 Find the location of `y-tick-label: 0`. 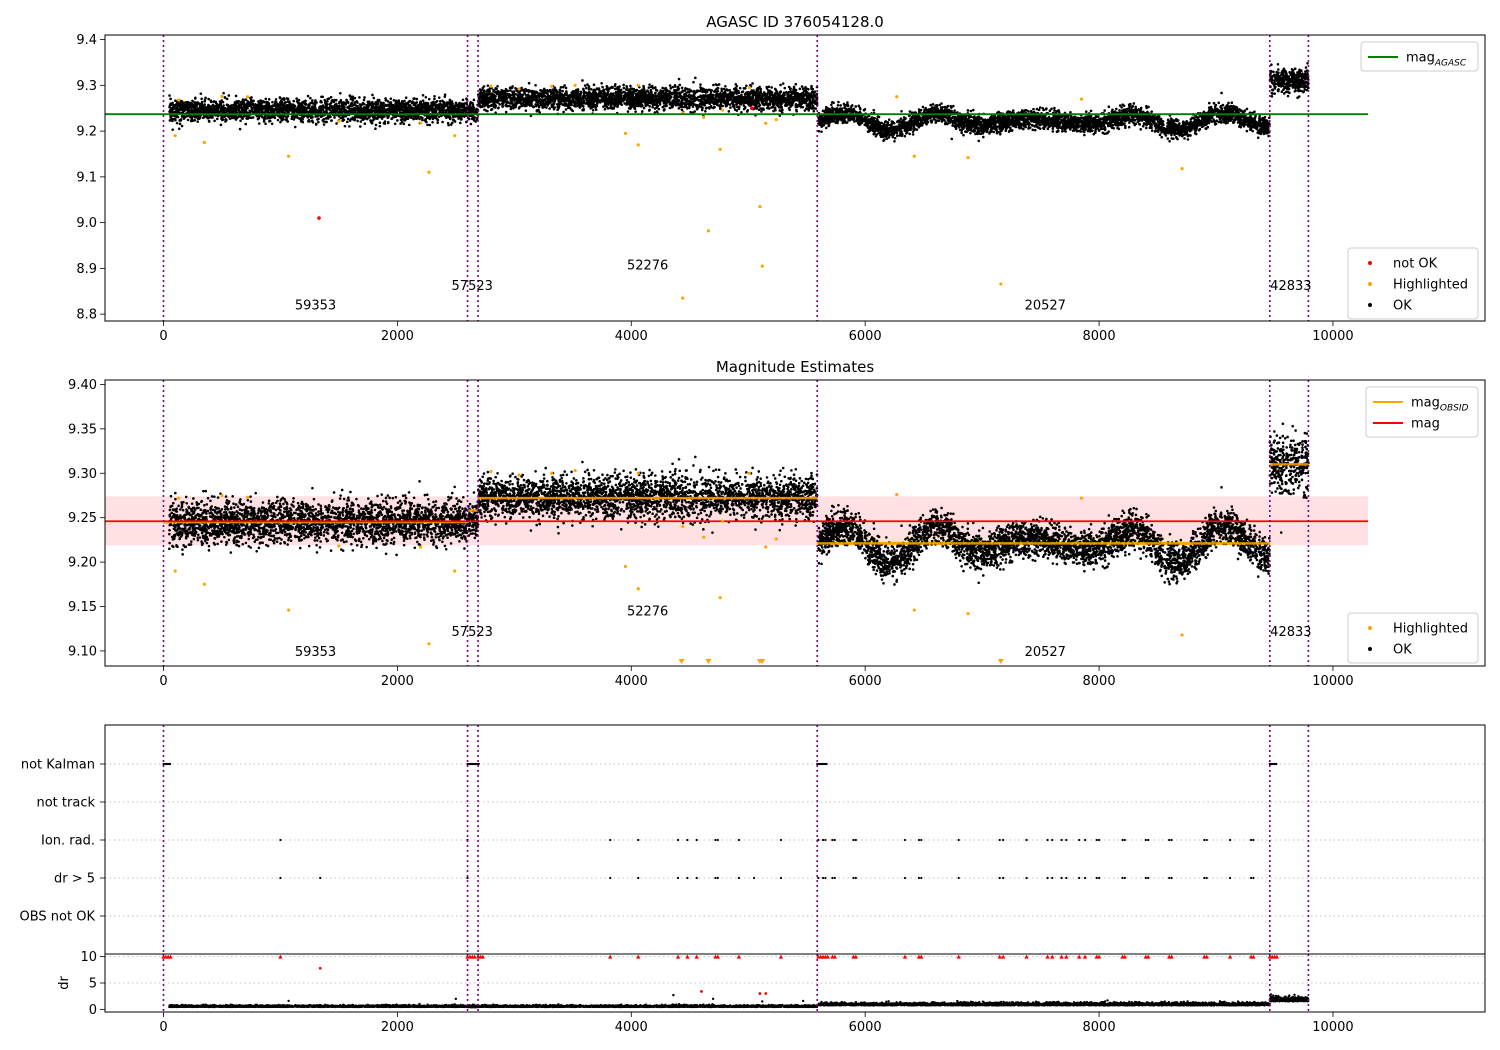

y-tick-label: 0 is located at coordinates (93, 1010).